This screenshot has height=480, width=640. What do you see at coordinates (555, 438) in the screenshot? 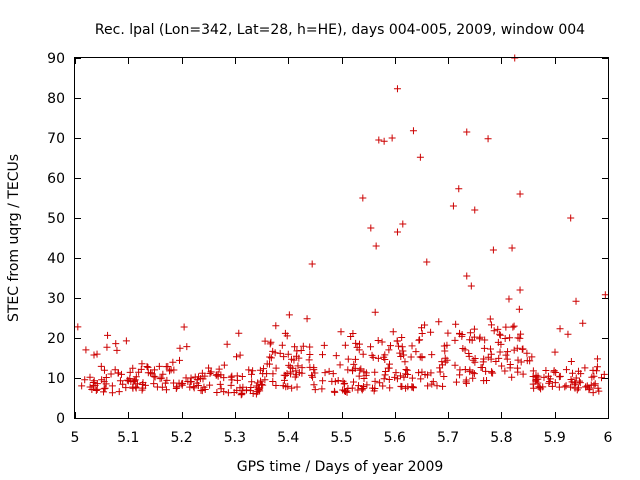
I see `x-tick-label: 5.9` at bounding box center [555, 438].